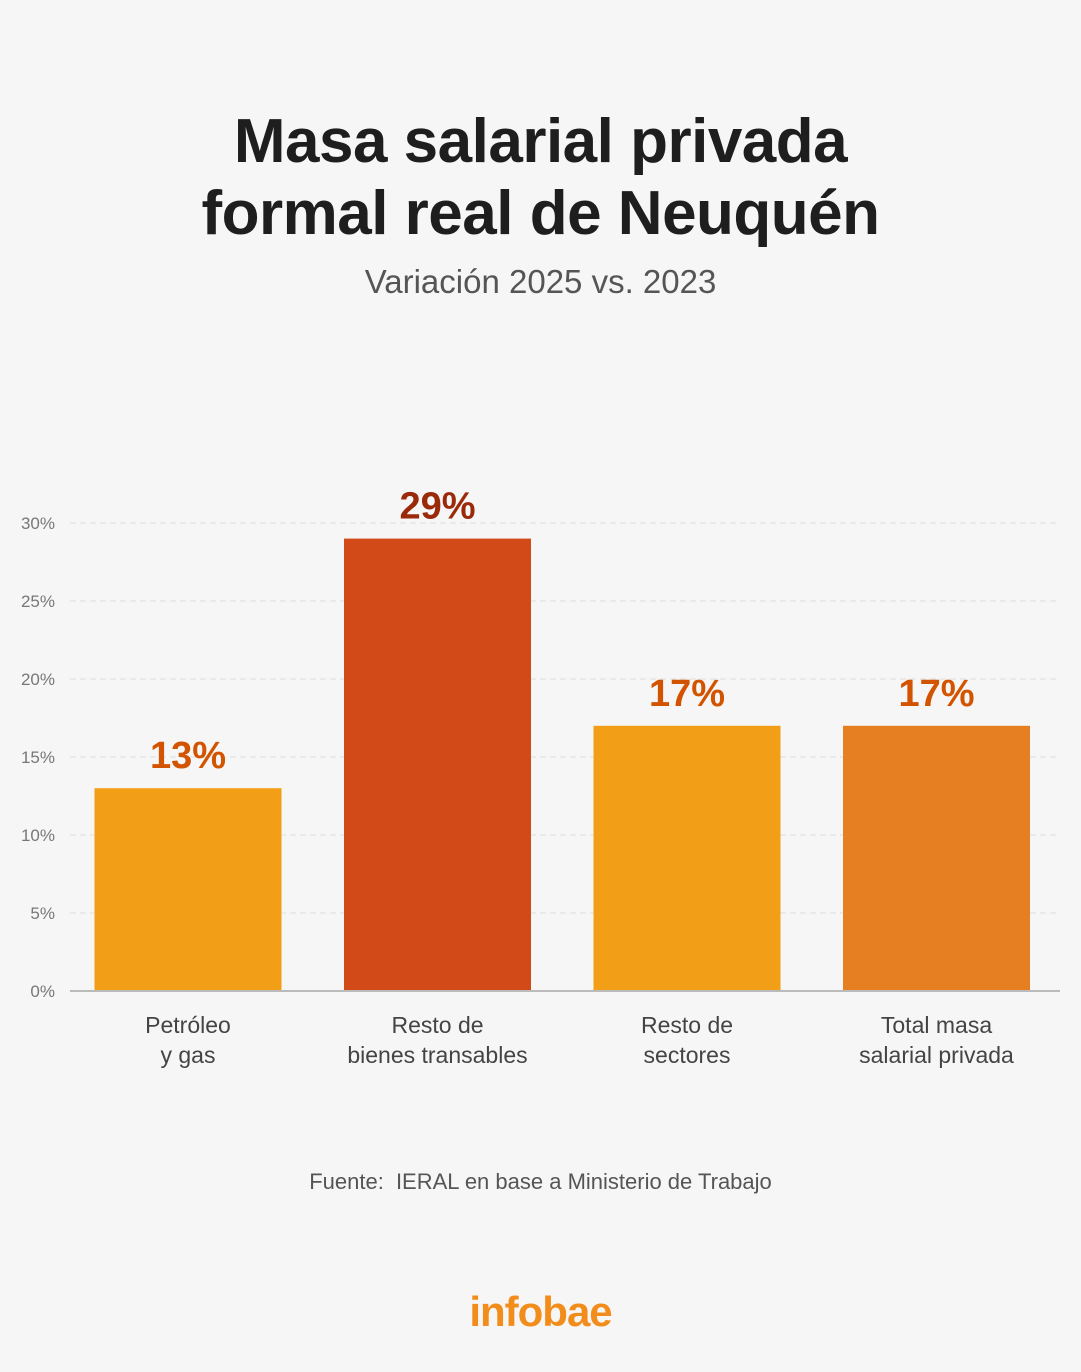  I want to click on y-tick-label: 0%, so click(42, 991).